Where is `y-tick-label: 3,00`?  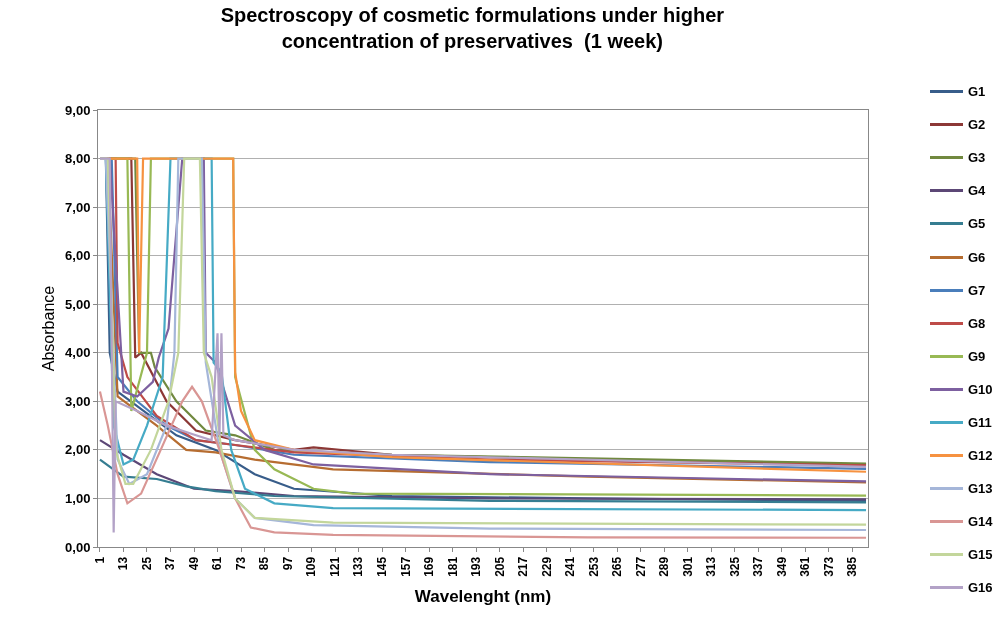 y-tick-label: 3,00 is located at coordinates (78, 401).